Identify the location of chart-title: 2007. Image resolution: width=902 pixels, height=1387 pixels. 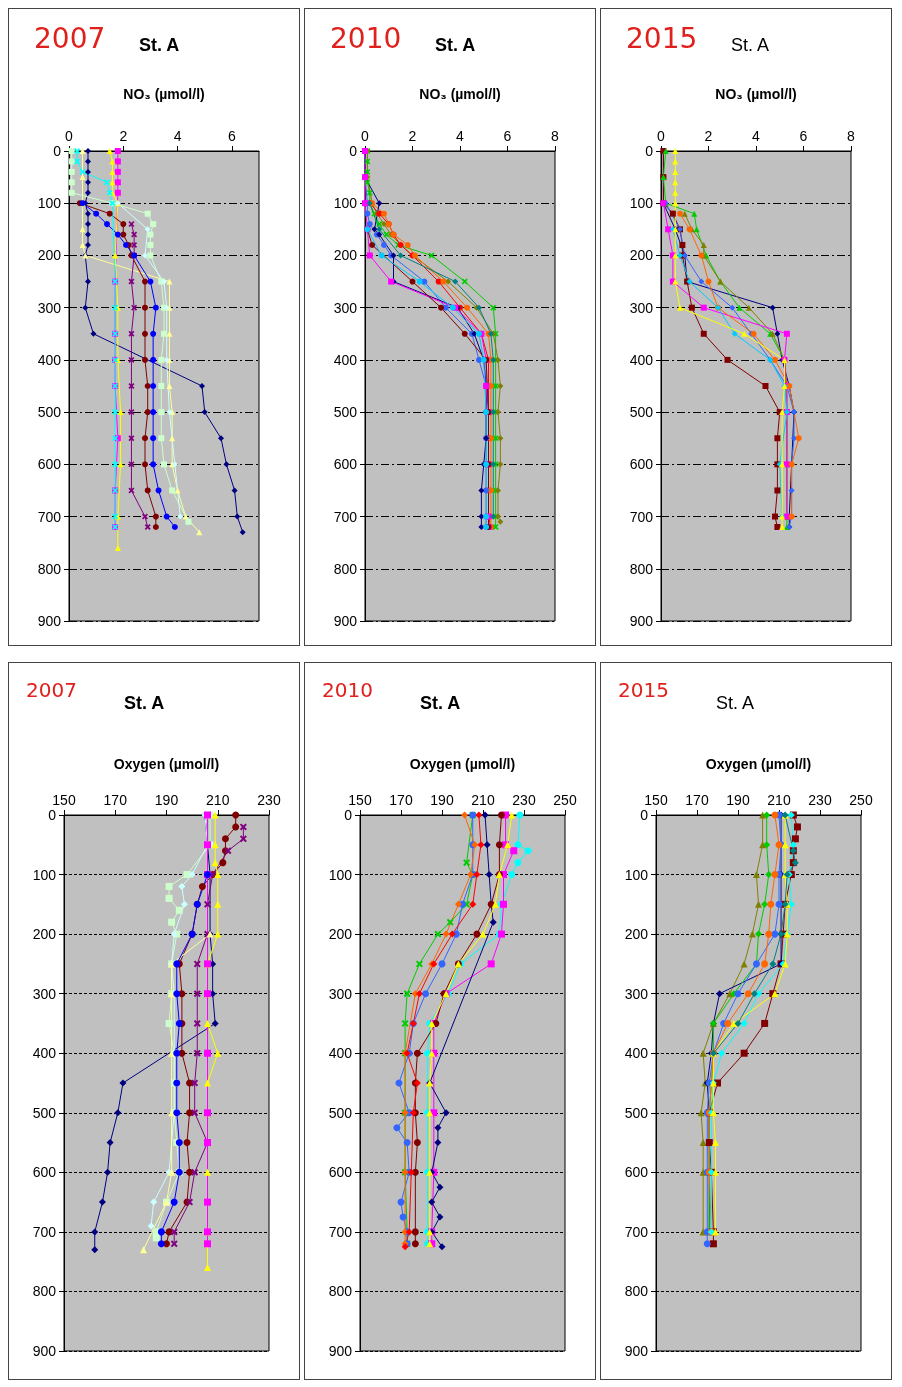
(70, 38).